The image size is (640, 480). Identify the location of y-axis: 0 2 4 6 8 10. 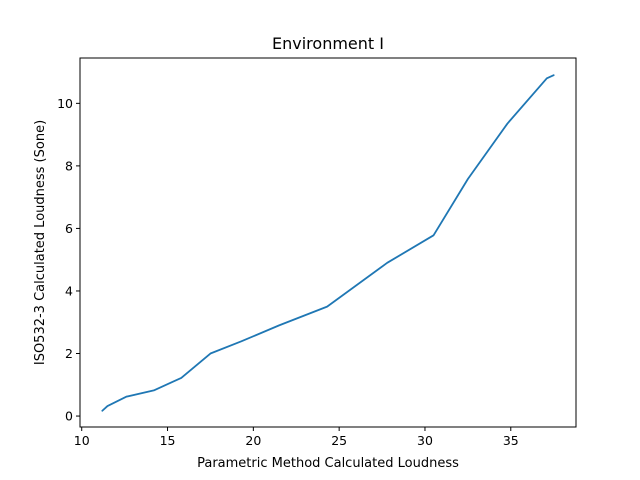
(68, 260).